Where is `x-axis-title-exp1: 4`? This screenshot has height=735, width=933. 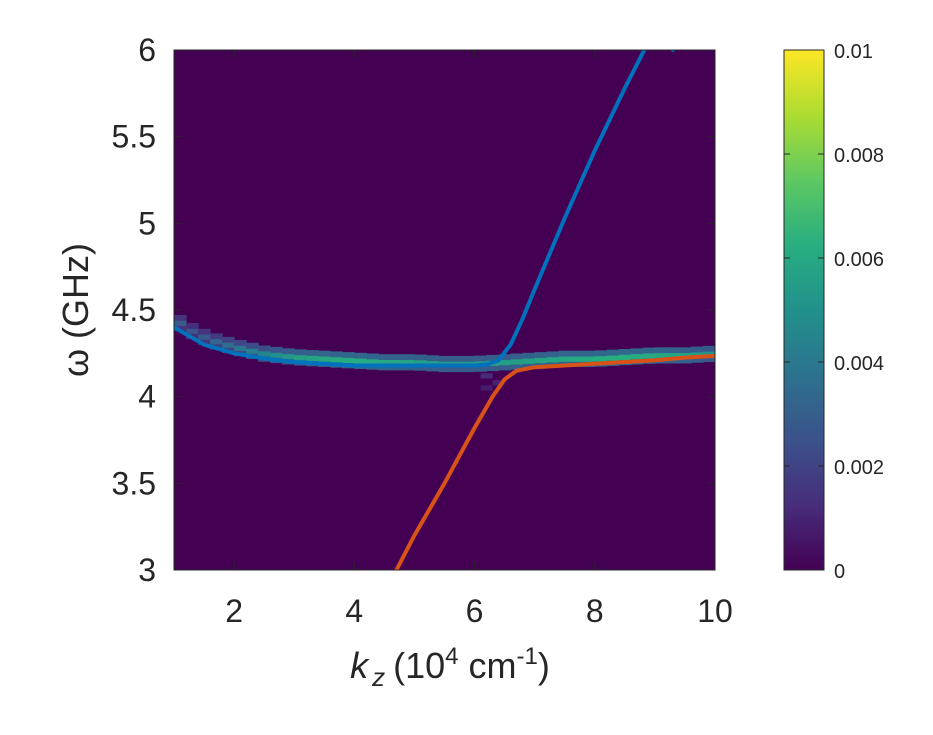 x-axis-title-exp1: 4 is located at coordinates (451, 656).